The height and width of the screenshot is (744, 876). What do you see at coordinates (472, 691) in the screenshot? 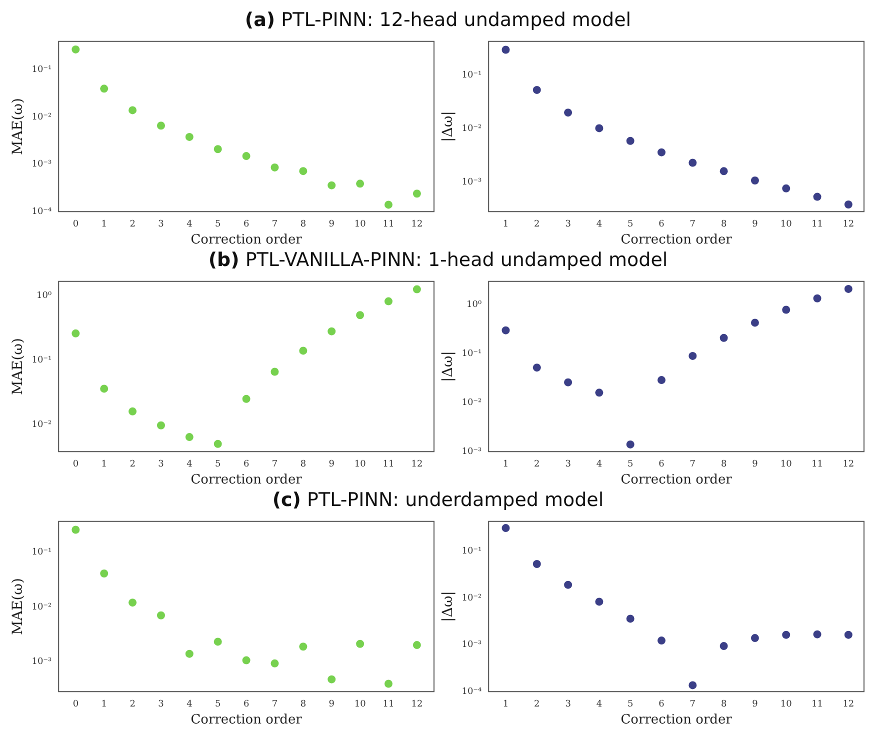
I see `y-tick-label: 10⁻⁴` at bounding box center [472, 691].